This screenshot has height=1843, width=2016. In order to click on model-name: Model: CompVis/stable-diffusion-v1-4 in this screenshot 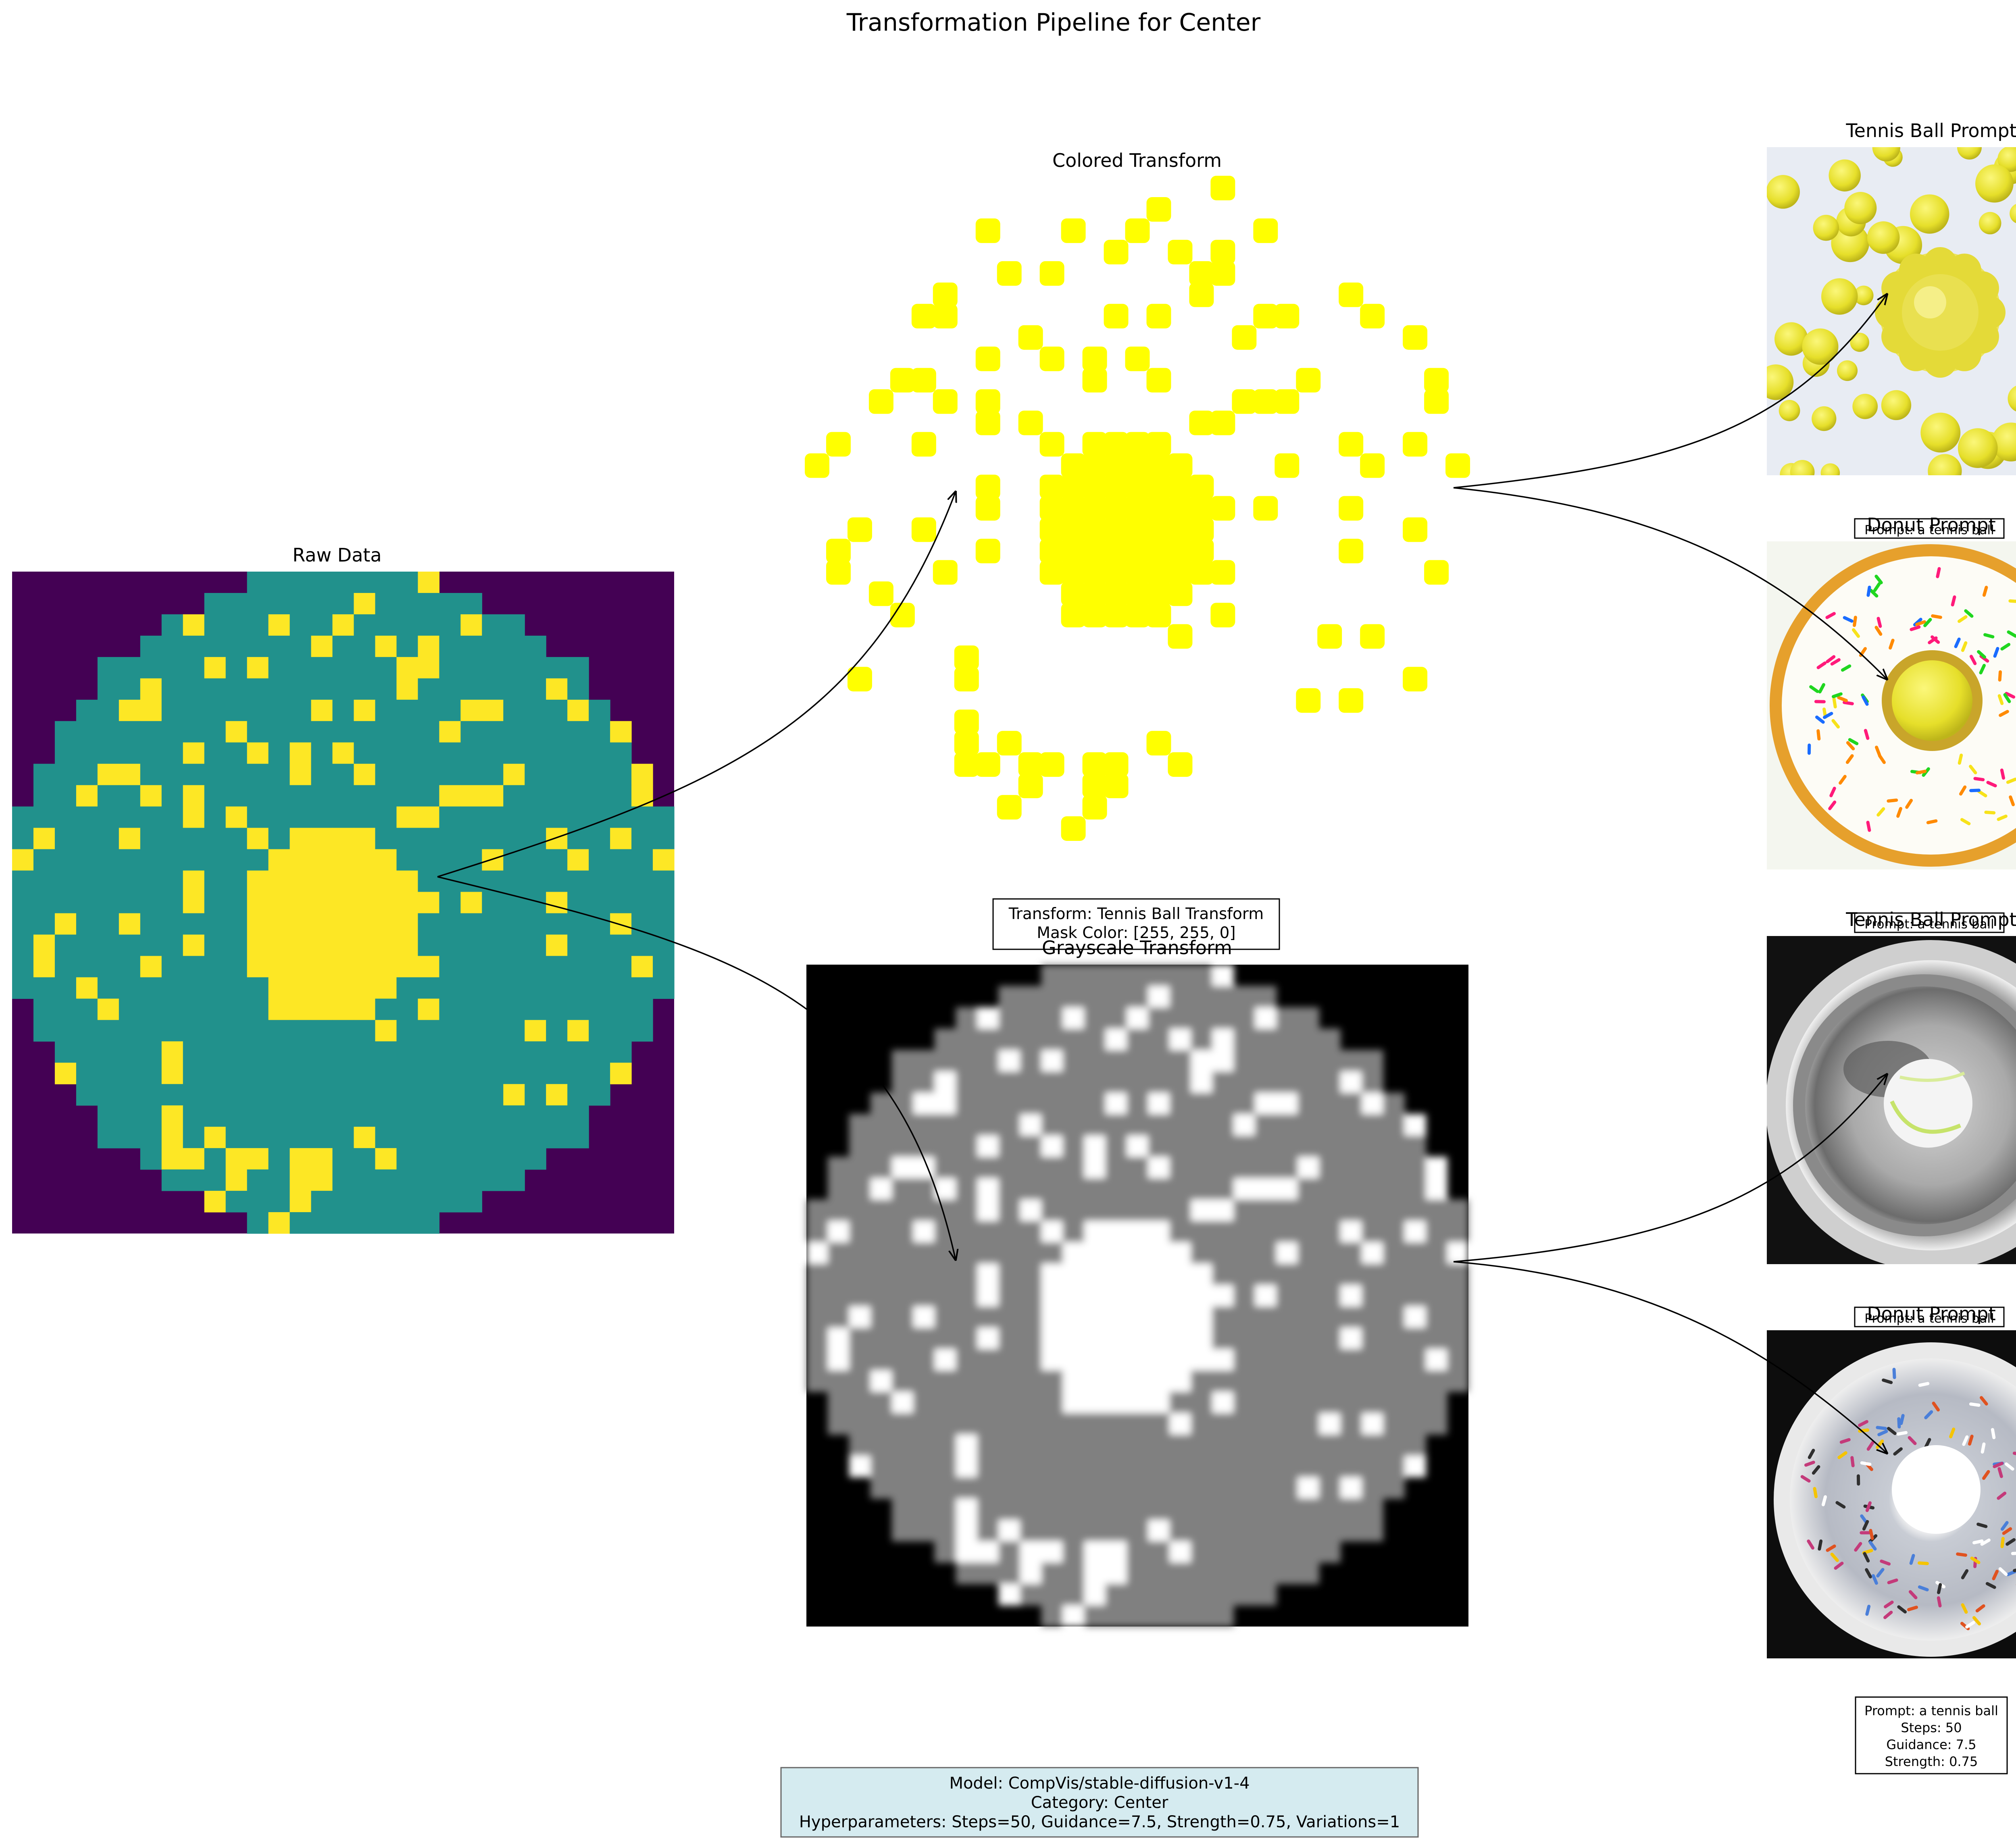, I will do `click(1099, 1783)`.